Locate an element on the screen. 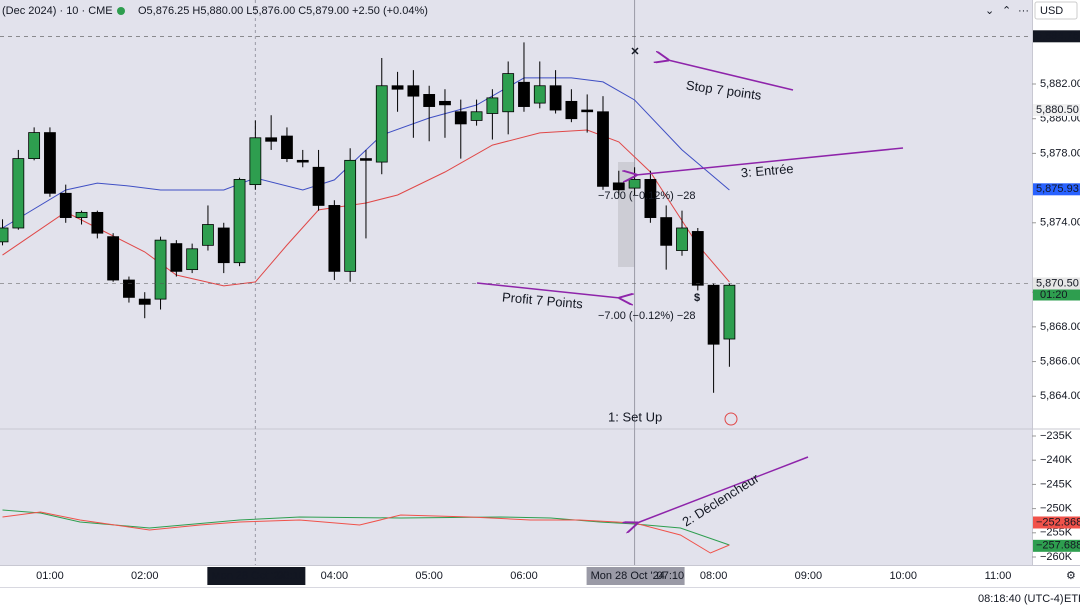 This screenshot has height=608, width=1080. currency-select is located at coordinates (1056, 10).